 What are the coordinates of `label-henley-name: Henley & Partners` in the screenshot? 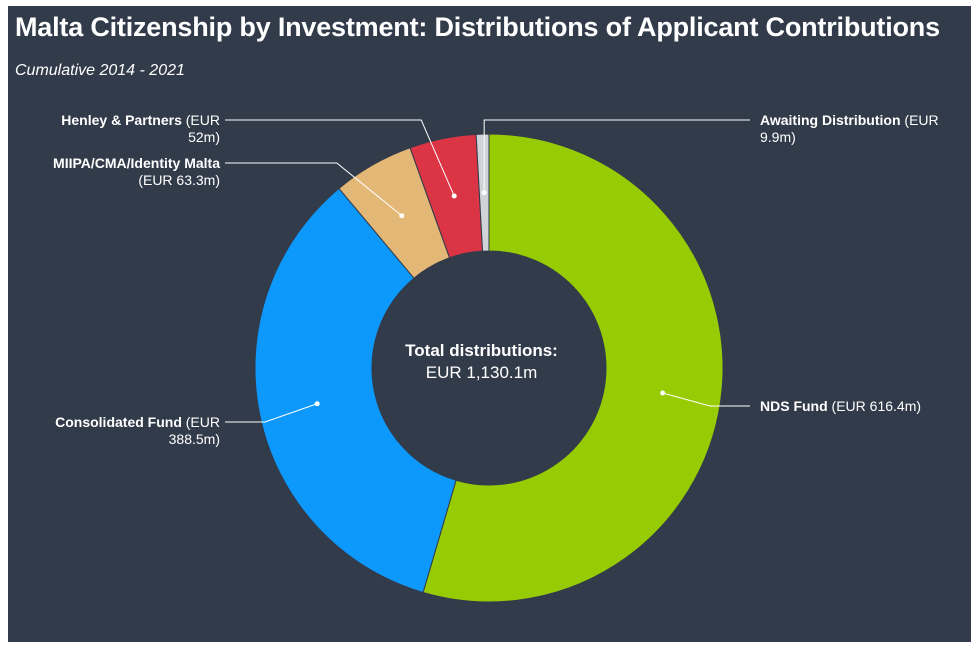 It's located at (121, 120).